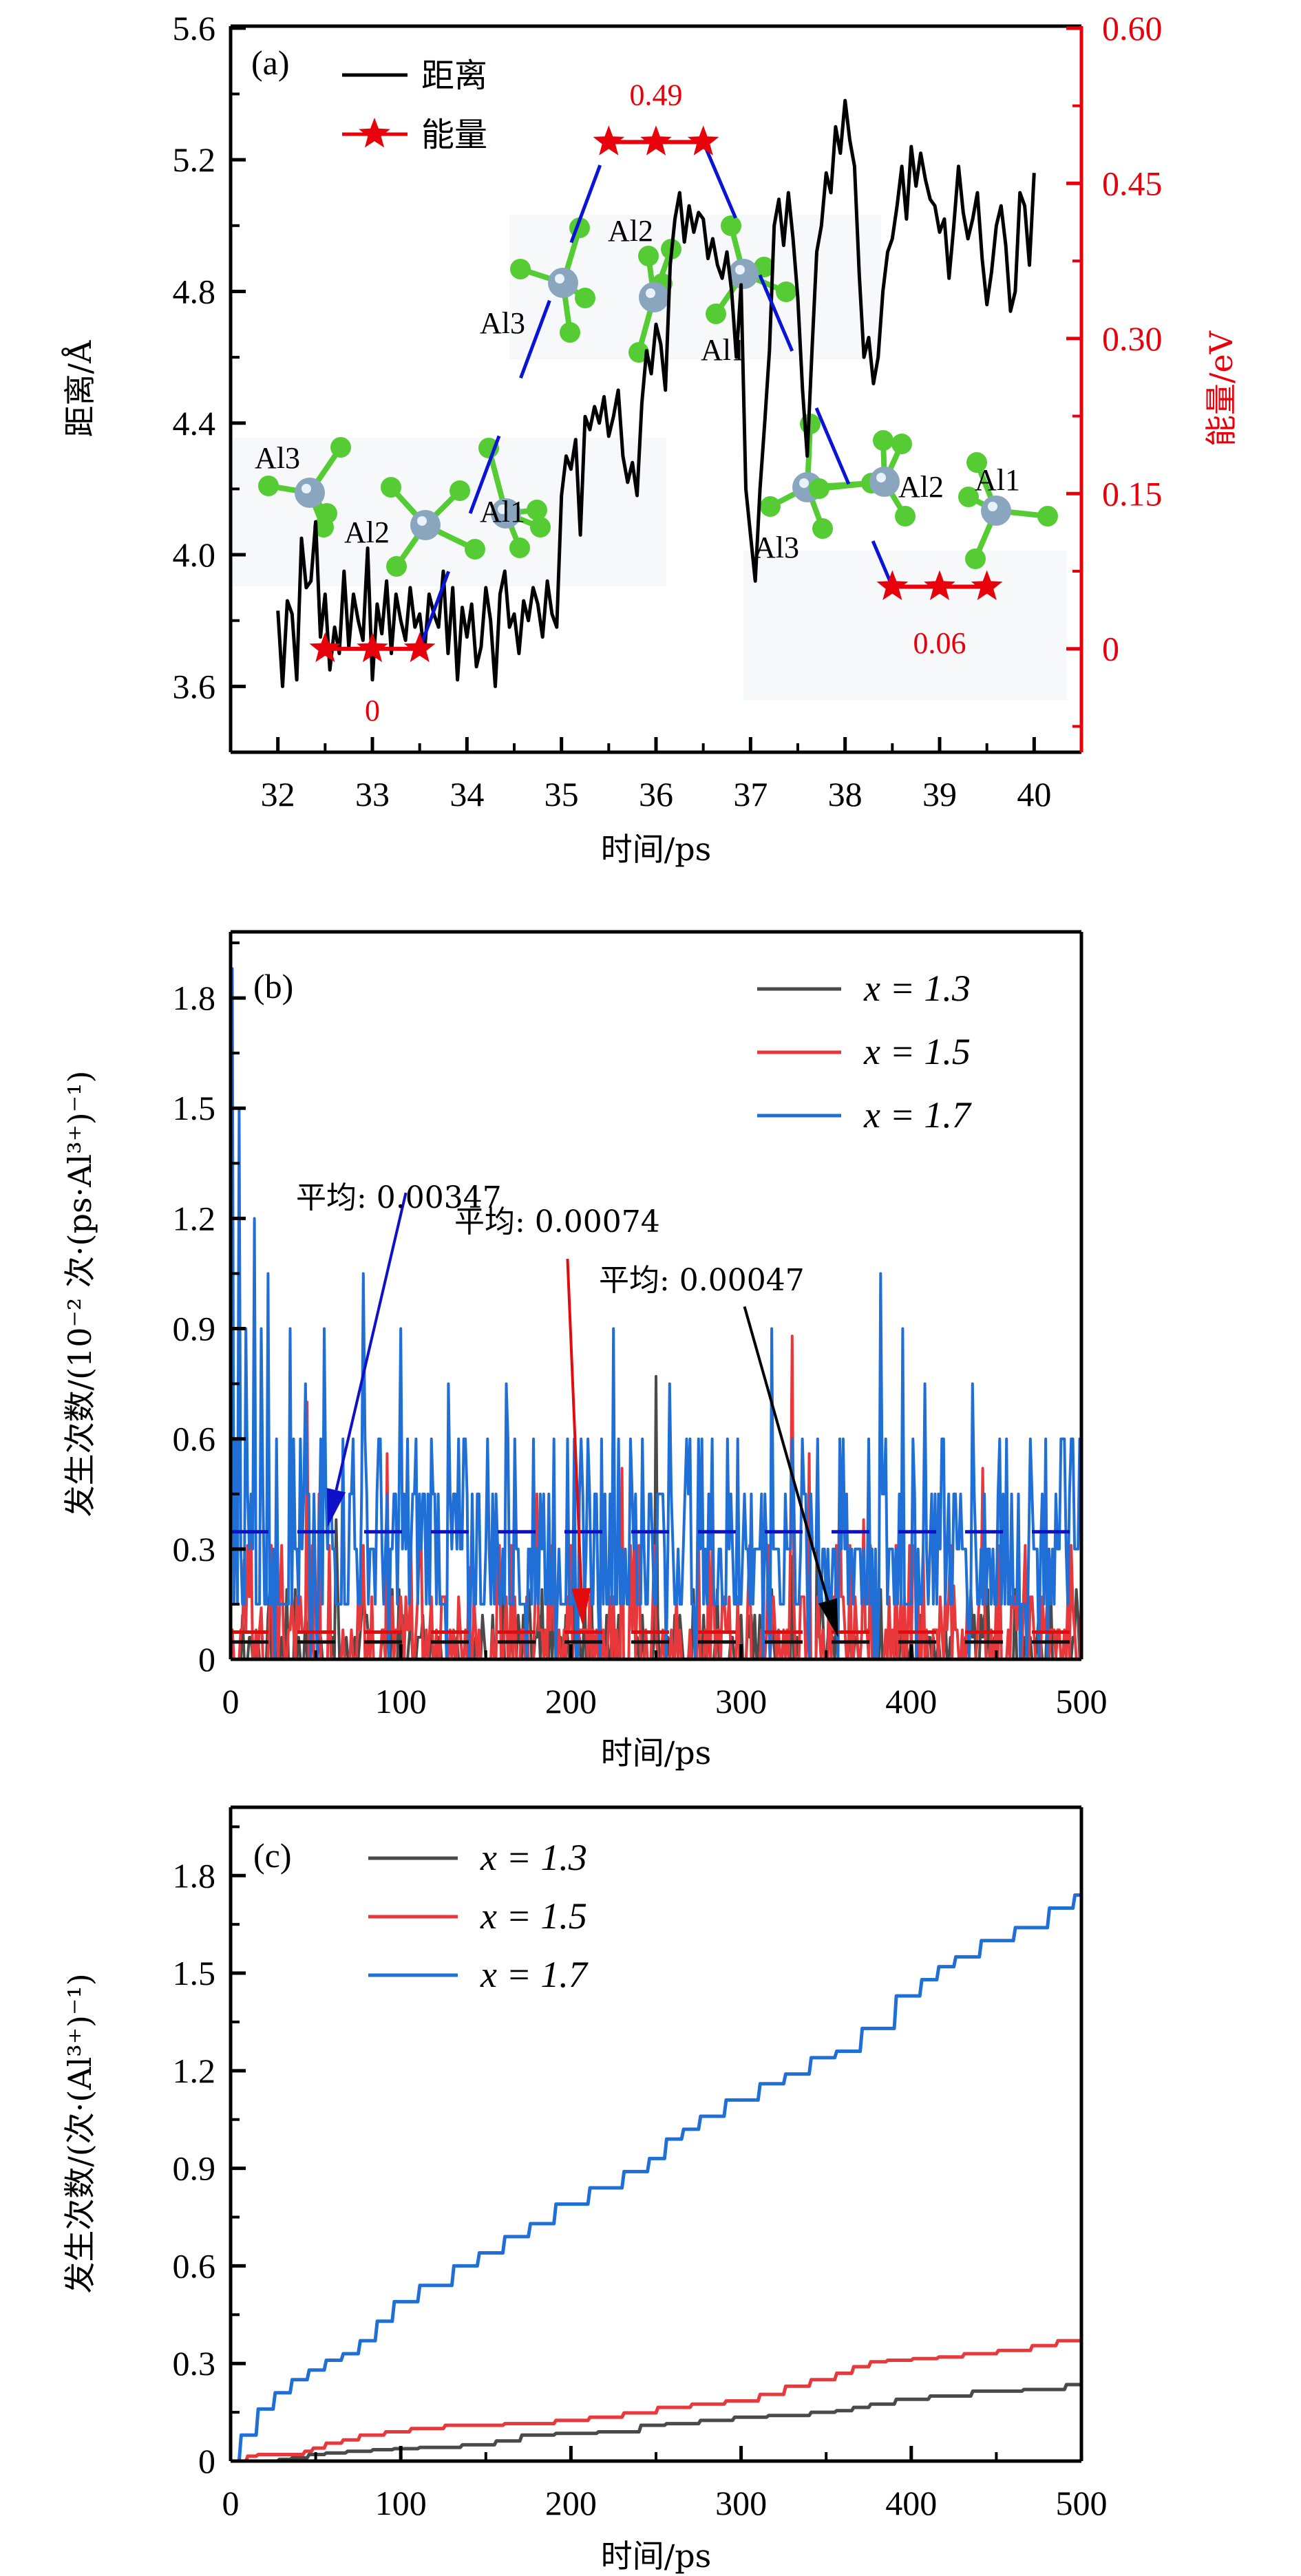 Image resolution: width=1301 pixels, height=2576 pixels. I want to click on x-tick-label: 400, so click(911, 2503).